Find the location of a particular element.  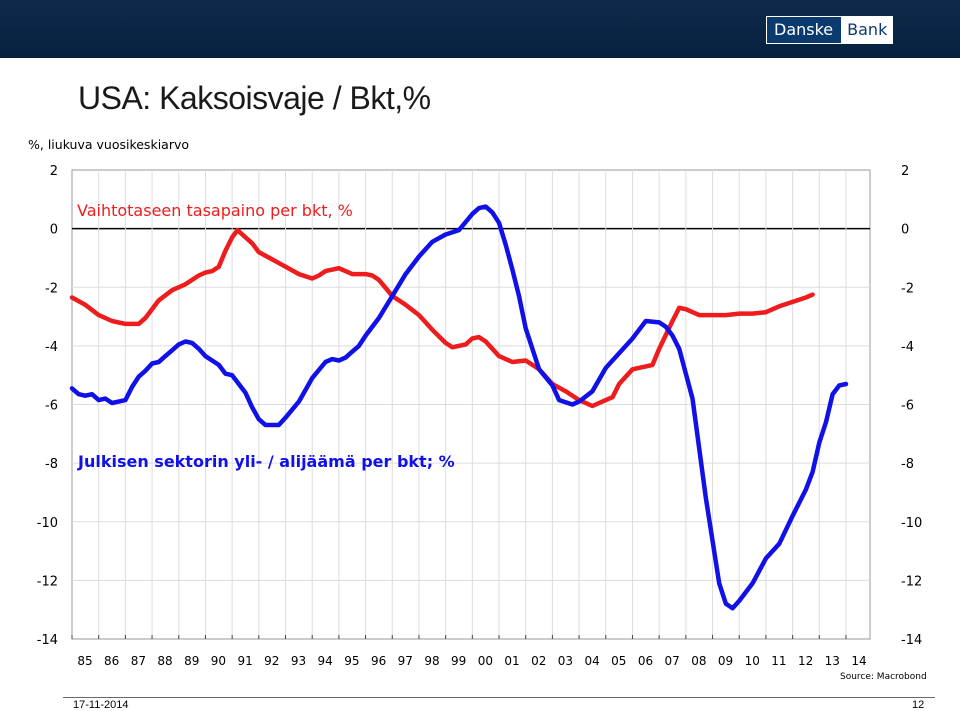

y-tick-label-left: -12 is located at coordinates (47, 581).